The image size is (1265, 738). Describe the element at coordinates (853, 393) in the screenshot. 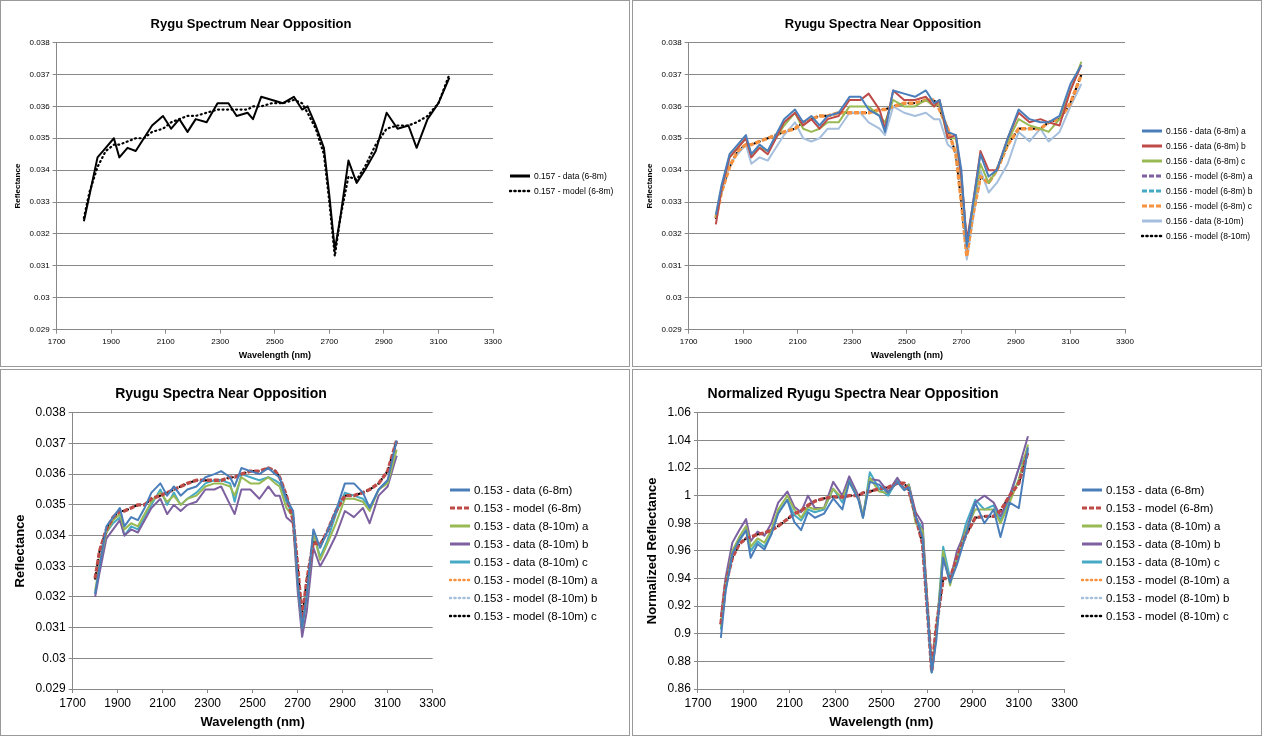

I see `chart-title: Normalized Ryugu Spectra Near Opposition` at that location.